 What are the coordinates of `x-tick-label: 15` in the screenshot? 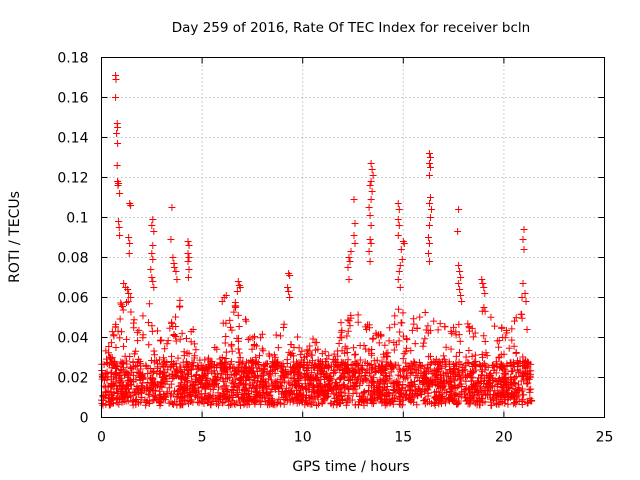 It's located at (403, 438).